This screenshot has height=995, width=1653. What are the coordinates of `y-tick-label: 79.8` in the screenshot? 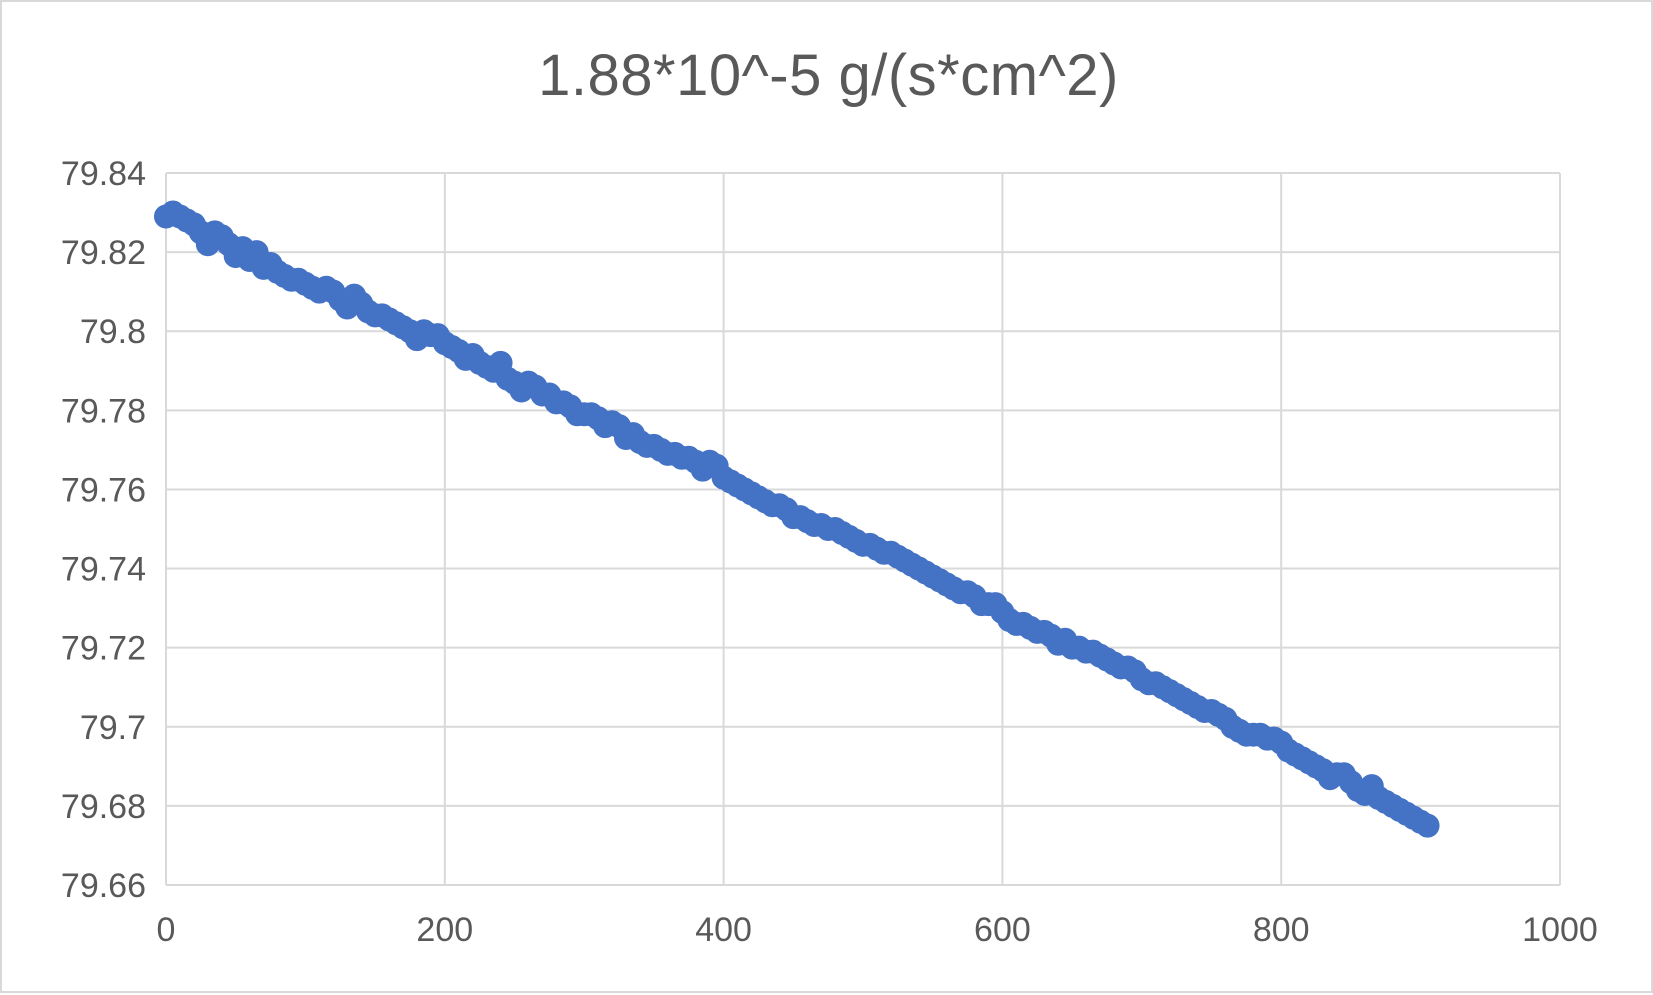 It's located at (113, 332).